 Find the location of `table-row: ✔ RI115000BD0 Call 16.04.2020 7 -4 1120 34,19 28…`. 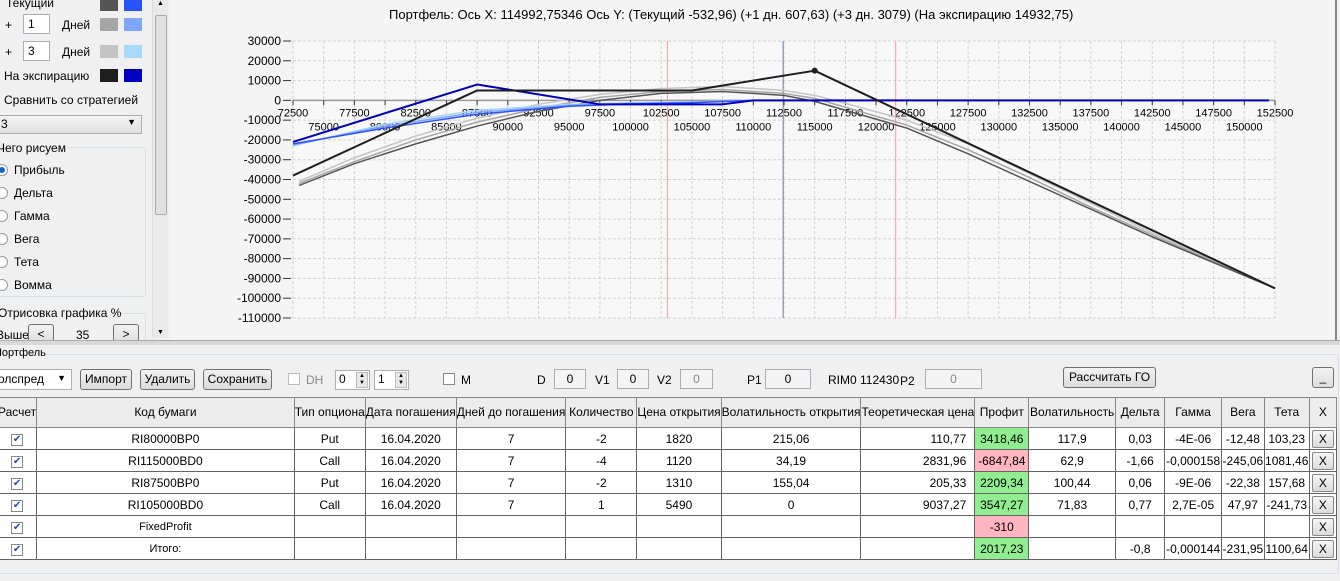

table-row: ✔ RI115000BD0 Call 16.04.2020 7 -4 1120 34,19 28… is located at coordinates (669, 460).